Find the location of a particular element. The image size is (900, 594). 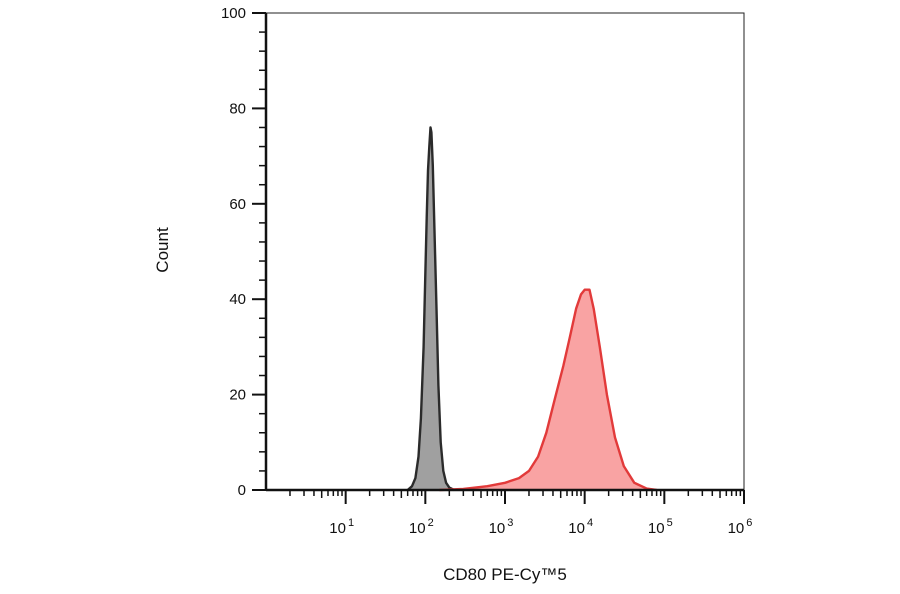

x-tick-label: 10 3 is located at coordinates (501, 527).